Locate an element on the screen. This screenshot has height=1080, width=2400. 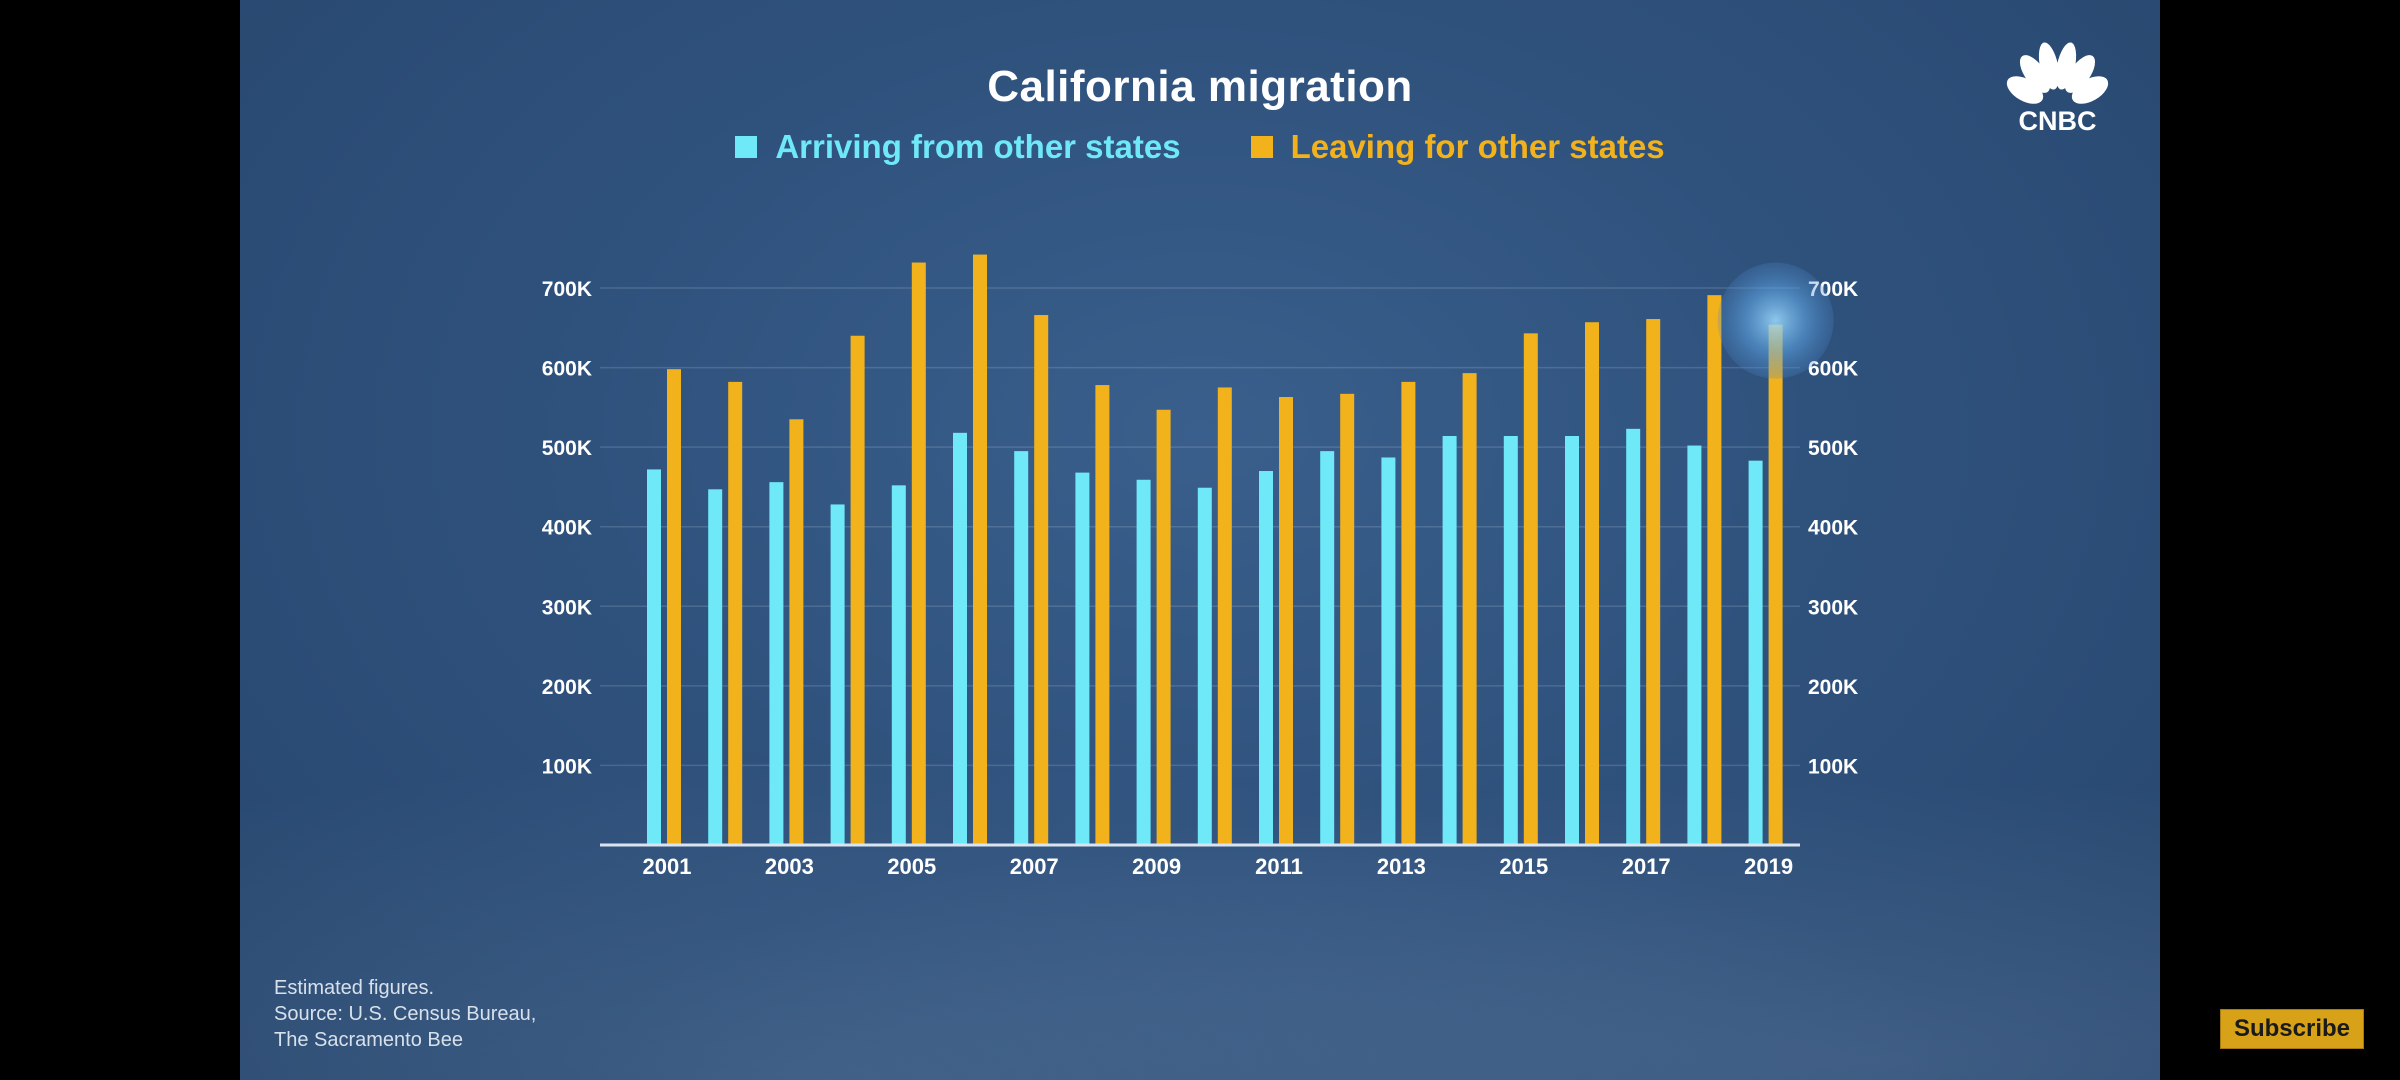
bar-leaving-2005 is located at coordinates (918, 554).